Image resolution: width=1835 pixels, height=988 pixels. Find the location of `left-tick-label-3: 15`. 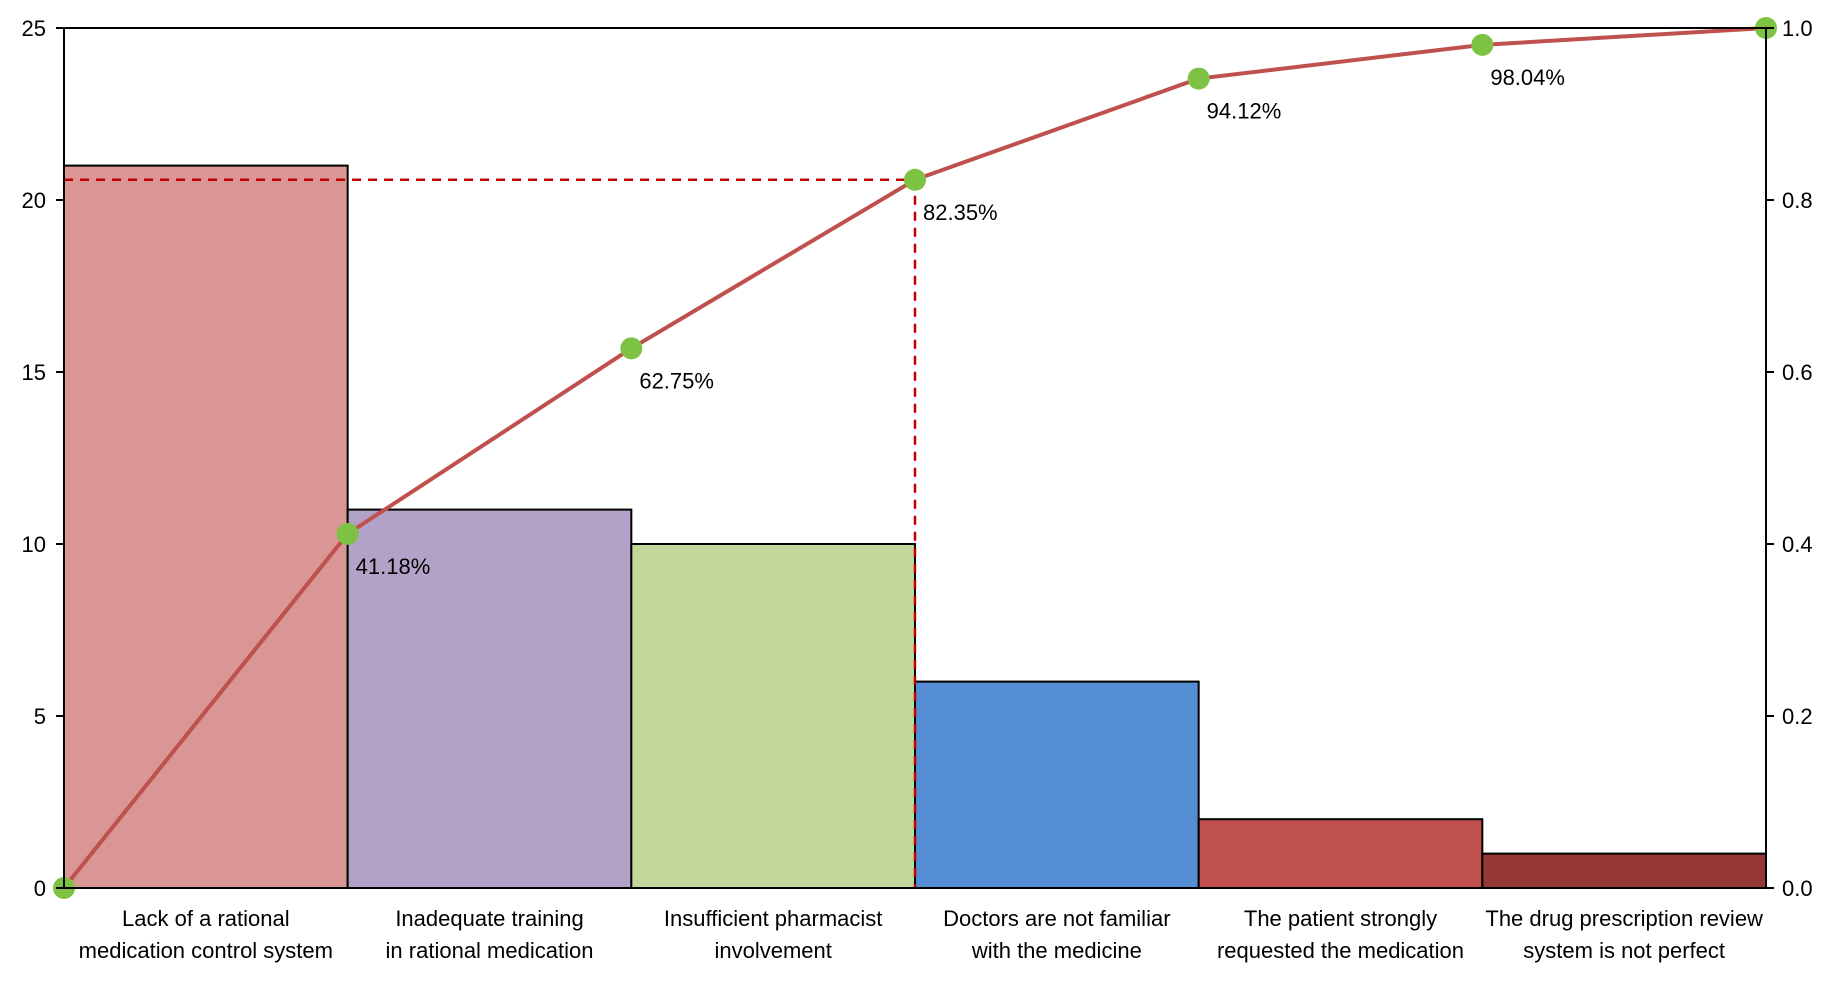

left-tick-label-3: 15 is located at coordinates (34, 372).